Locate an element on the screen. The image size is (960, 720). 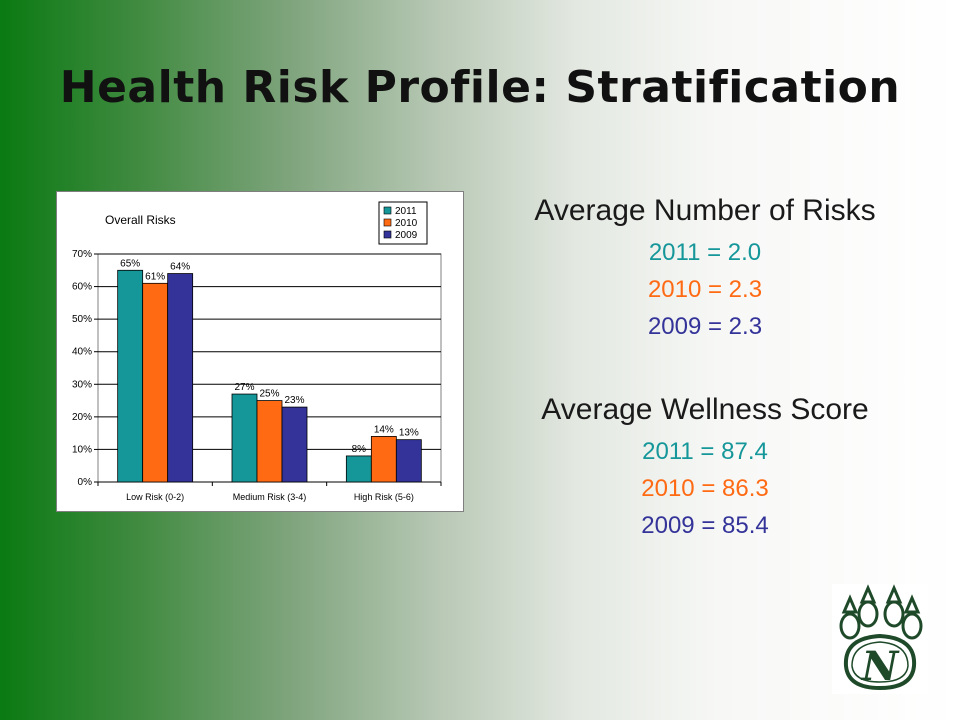
legend-label-2010: 2010 is located at coordinates (406, 223).